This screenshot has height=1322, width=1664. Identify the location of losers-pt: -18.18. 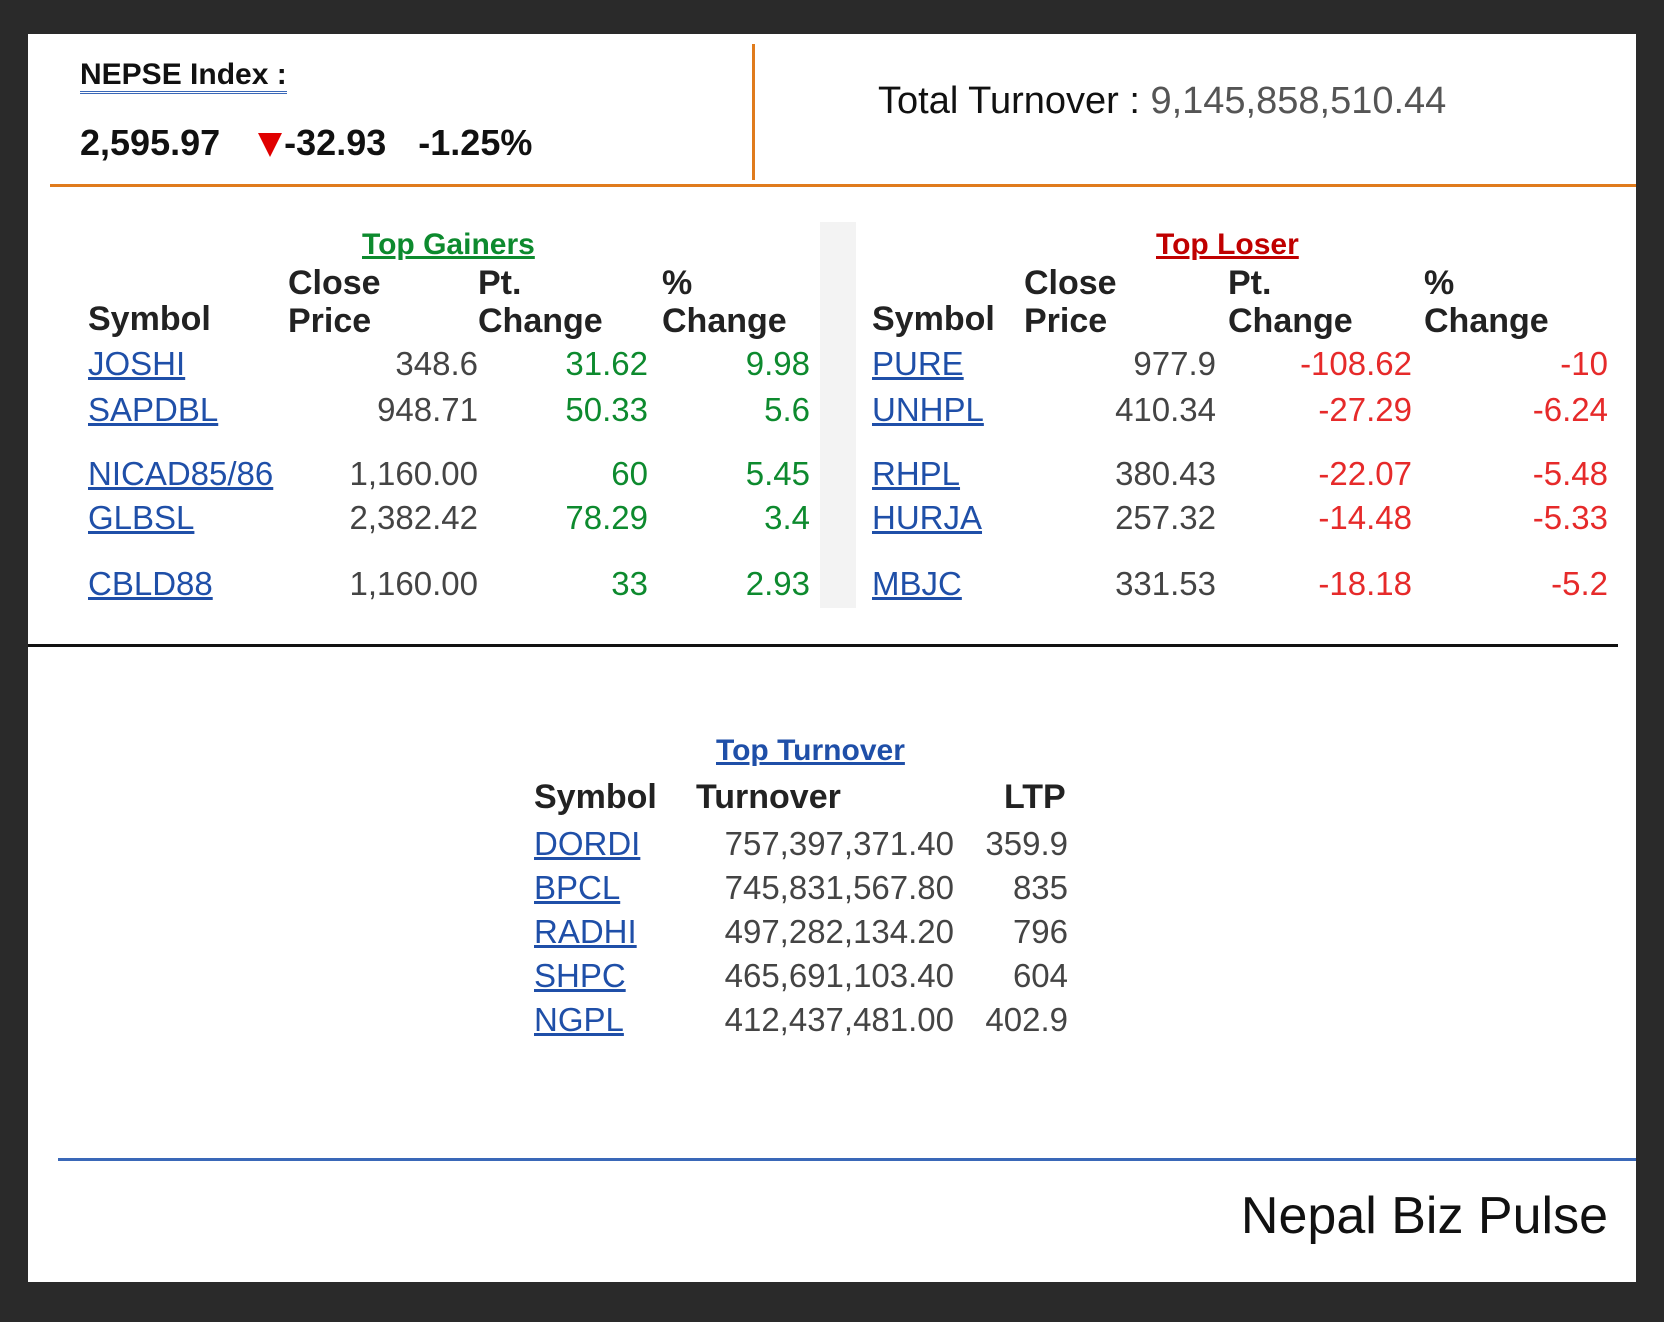
(1365, 583).